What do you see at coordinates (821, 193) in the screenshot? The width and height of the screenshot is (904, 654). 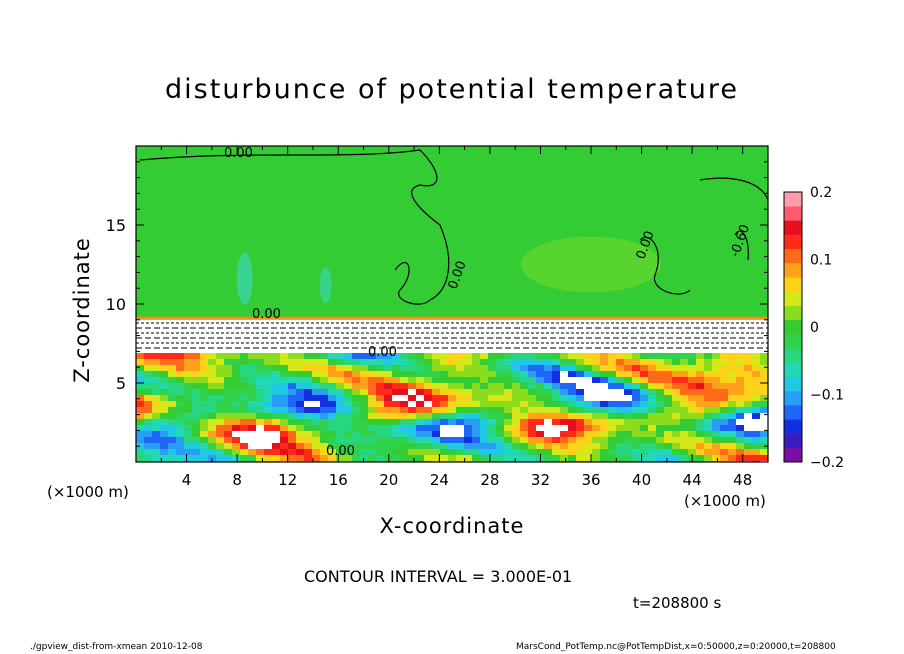 I see `colorbar-tick-label: 0.2` at bounding box center [821, 193].